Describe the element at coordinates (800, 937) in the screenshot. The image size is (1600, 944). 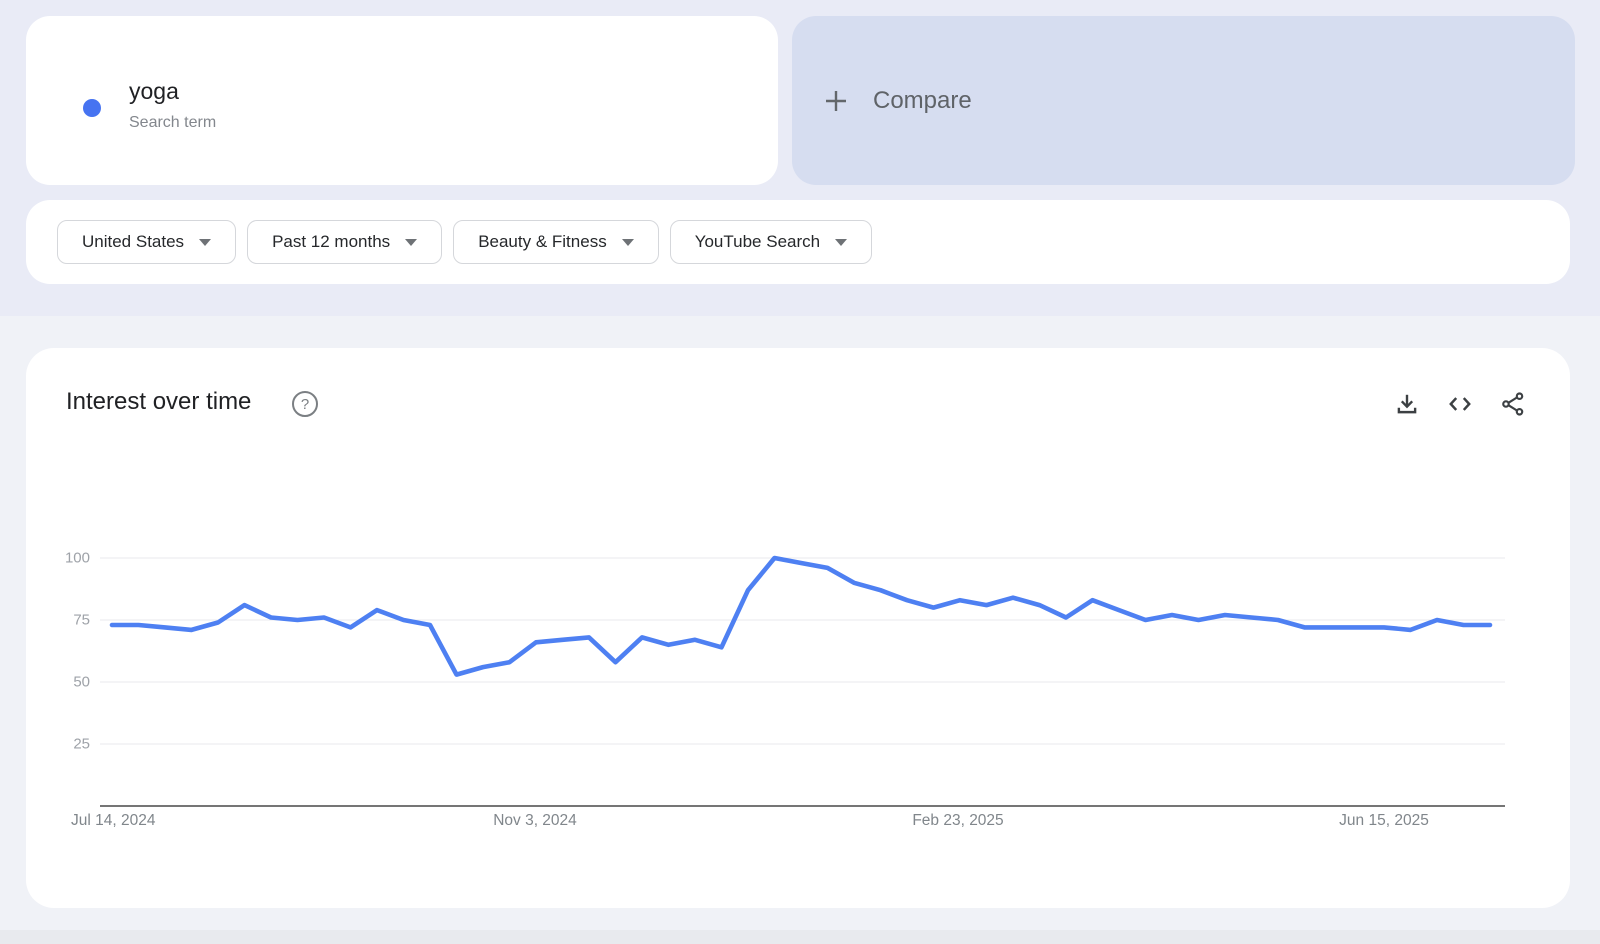
I see `next-section-edge` at that location.